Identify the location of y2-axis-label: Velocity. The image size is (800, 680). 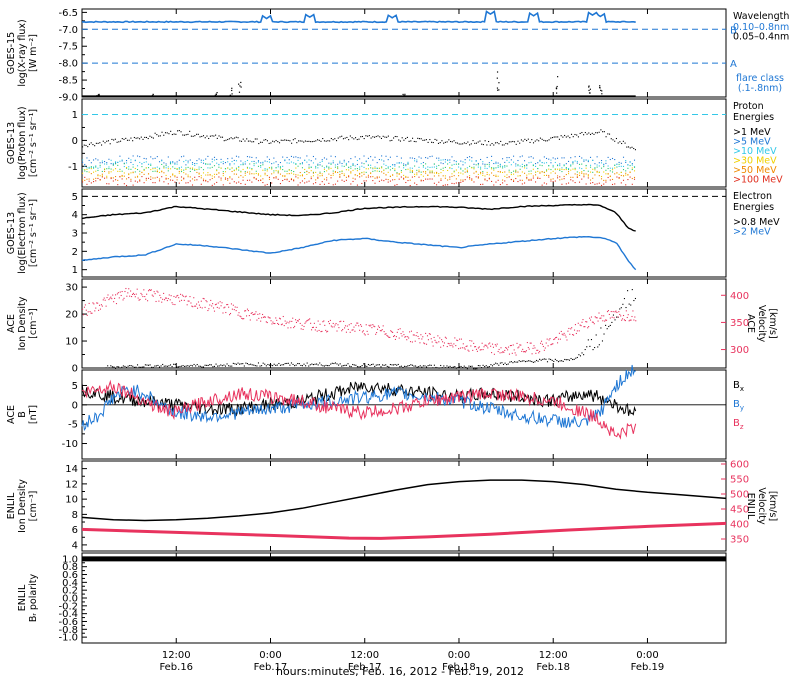
(761, 324).